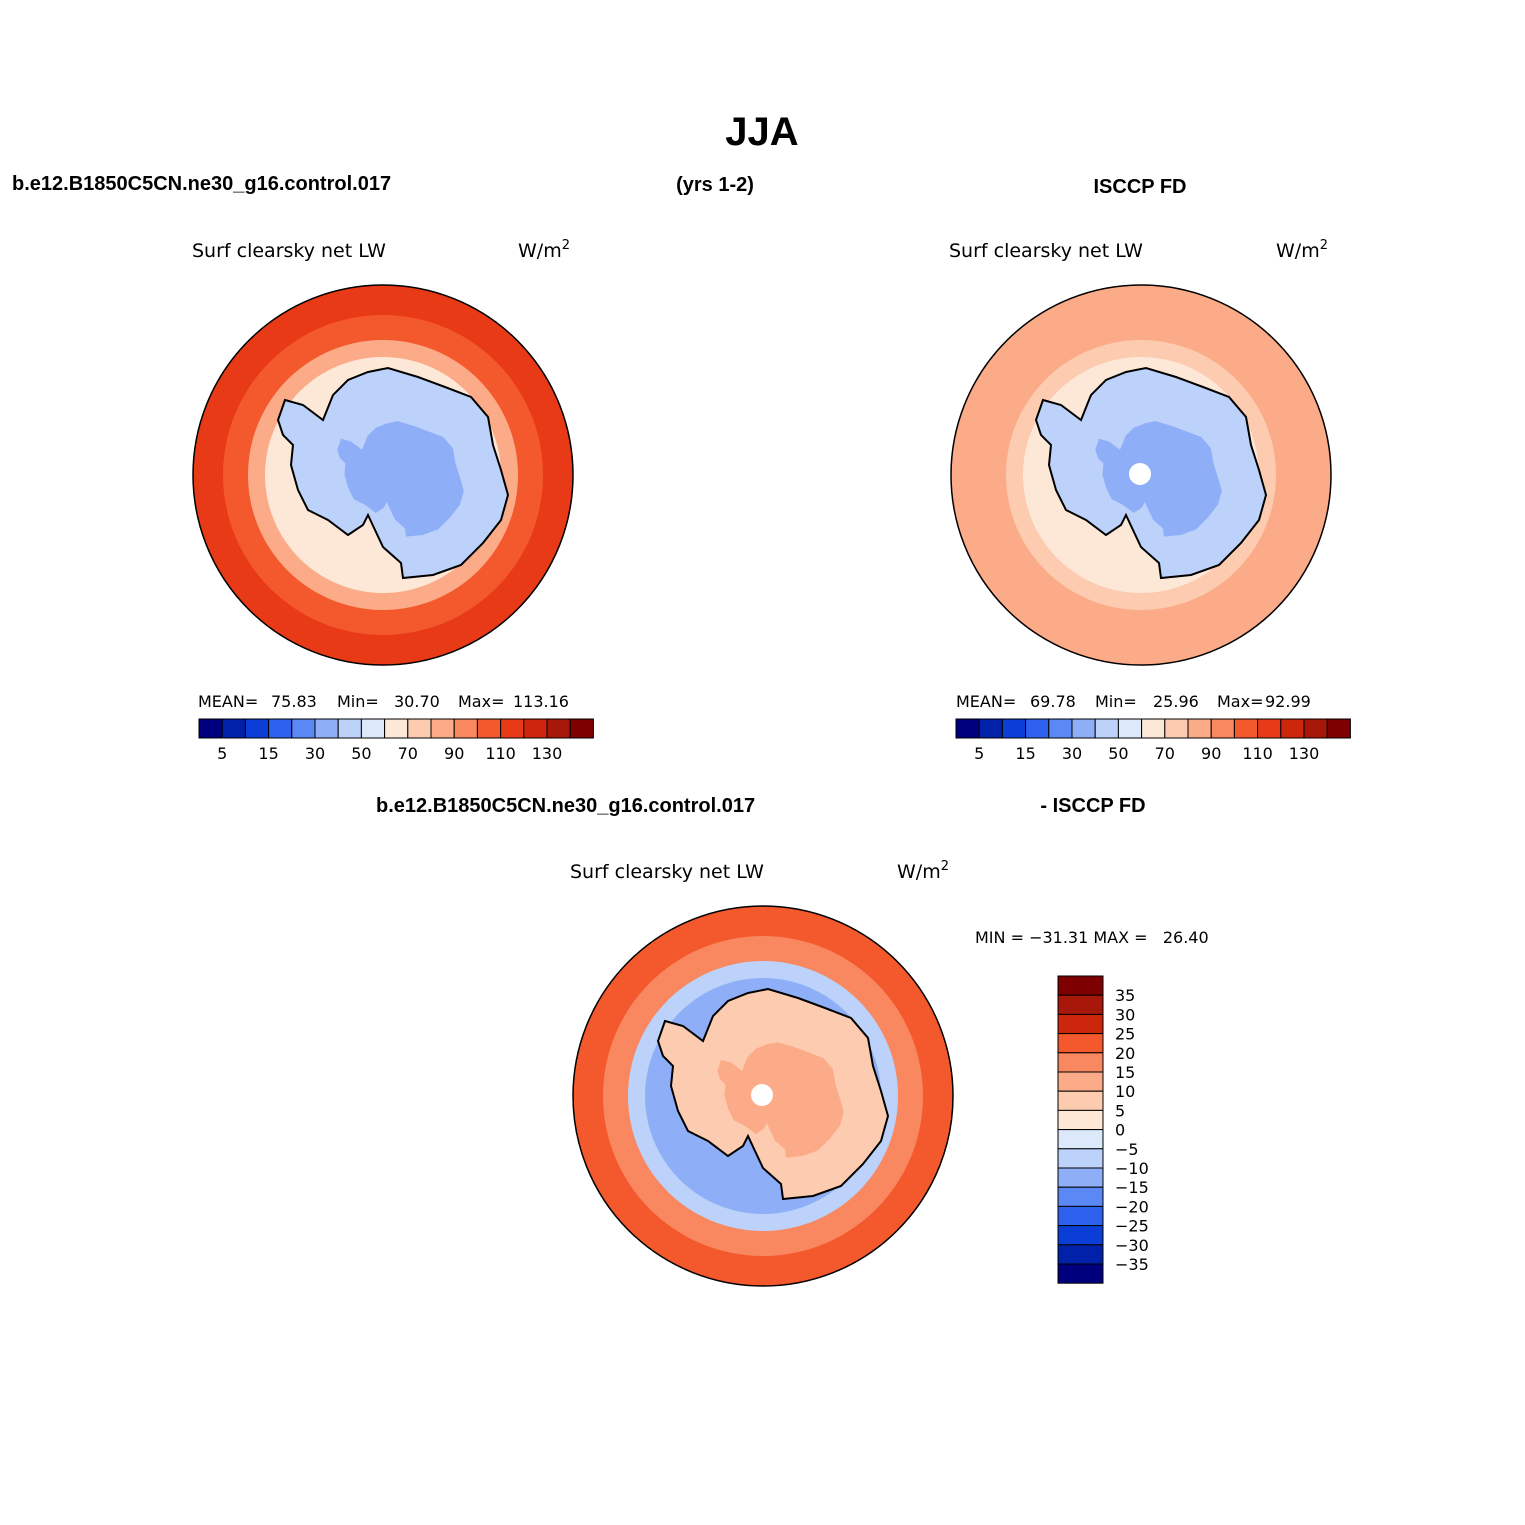  Describe the element at coordinates (1153, 740) in the screenshot. I see `panel-obs-colorbar: 5 15 30 50 70 90 110 130` at that location.